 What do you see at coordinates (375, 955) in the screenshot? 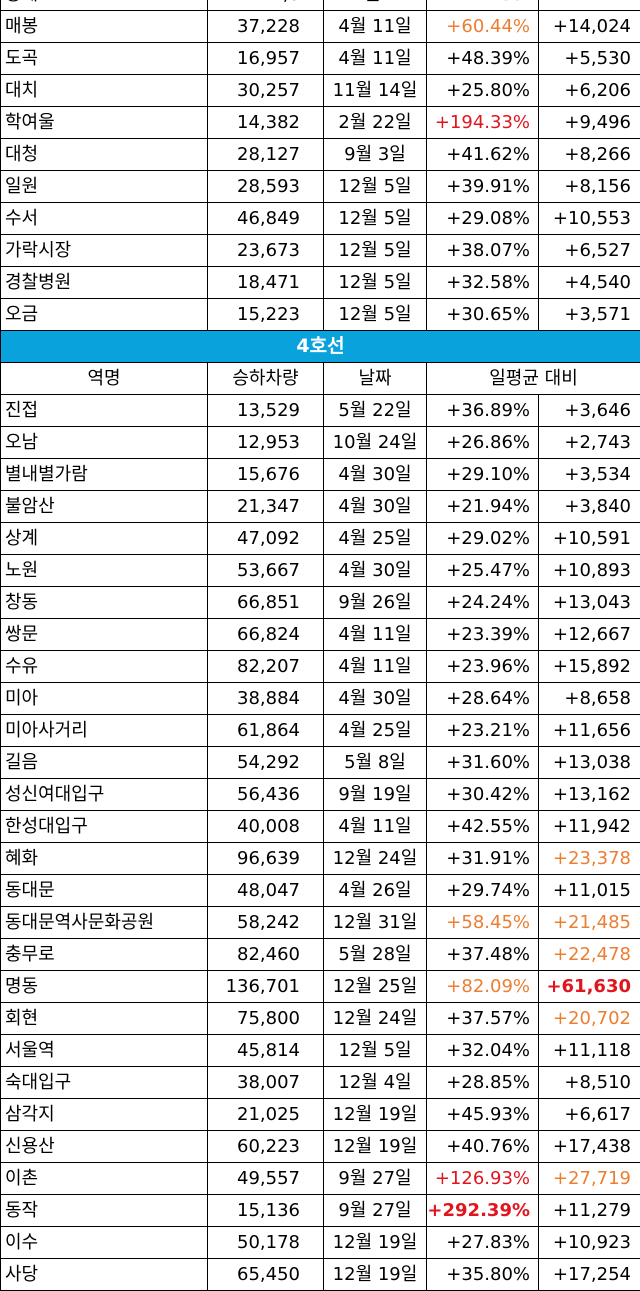
I see `peak-date: 5월 28일` at bounding box center [375, 955].